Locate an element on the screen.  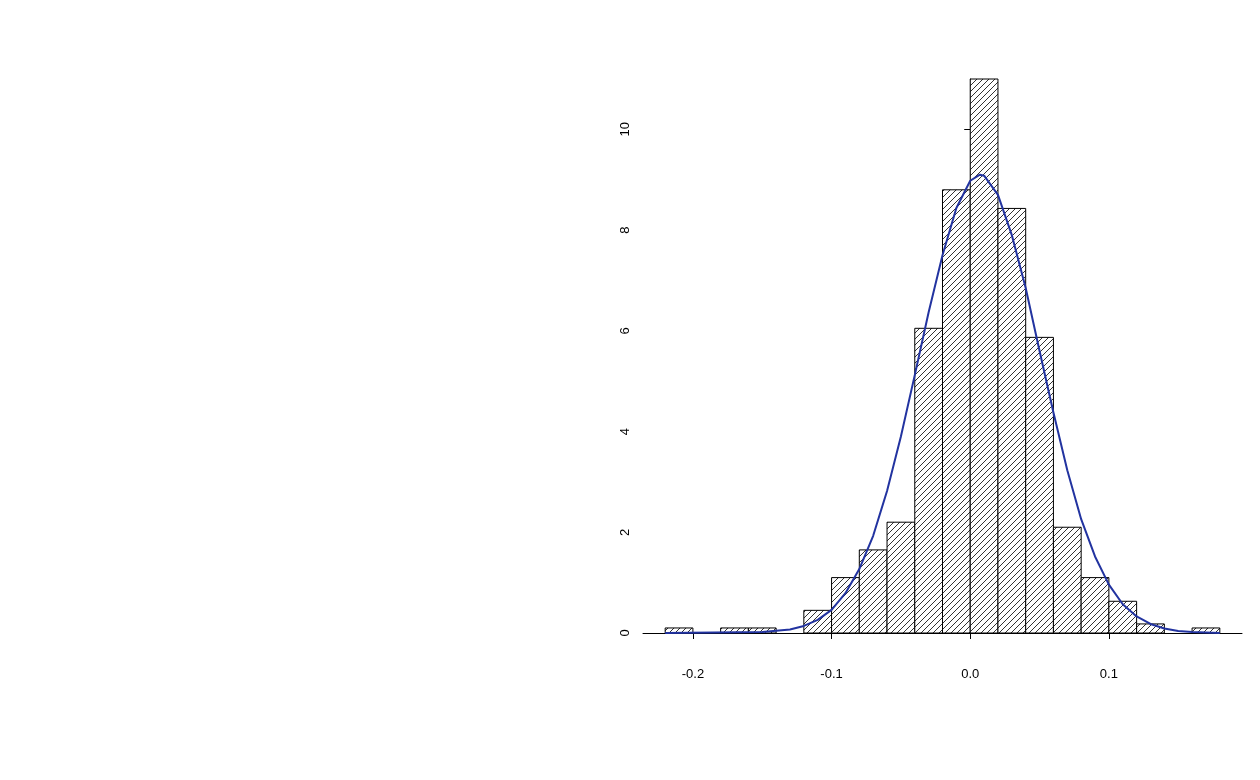
x-tick-label: -0.2 is located at coordinates (693, 673).